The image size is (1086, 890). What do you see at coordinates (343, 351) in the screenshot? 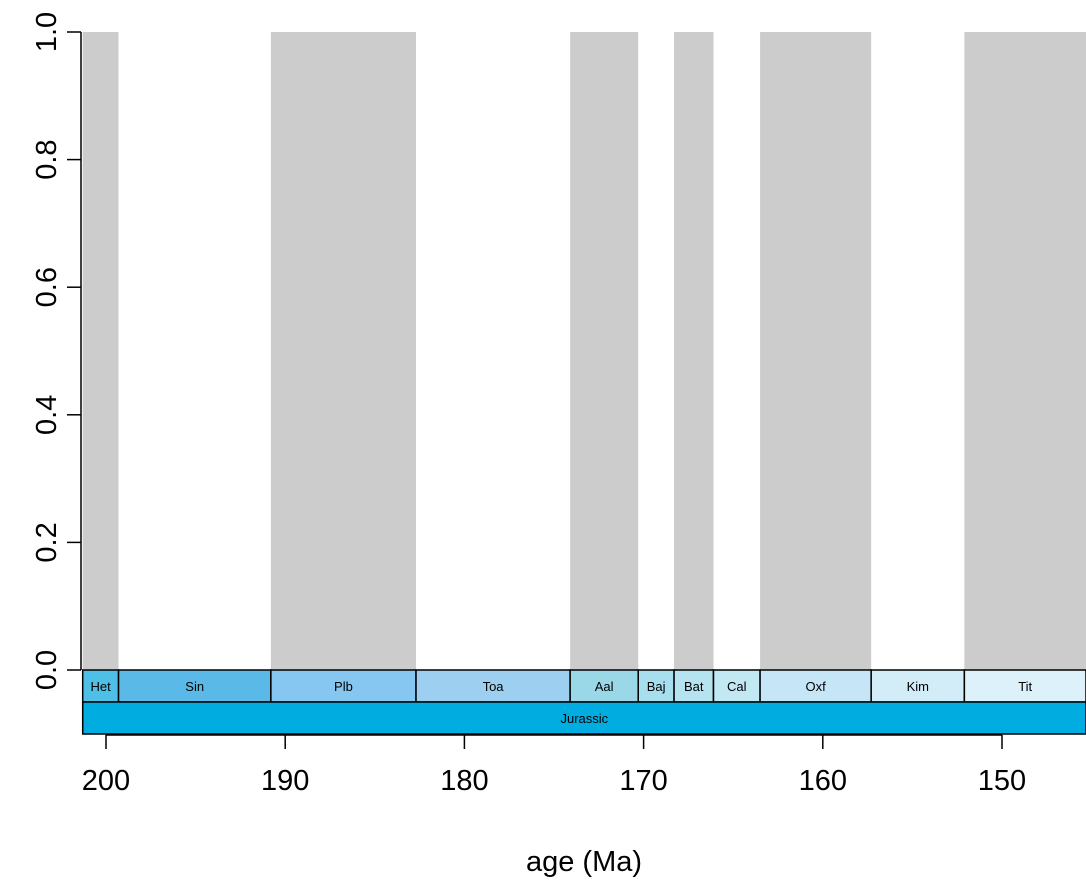
I see `shaded-interval-plb` at bounding box center [343, 351].